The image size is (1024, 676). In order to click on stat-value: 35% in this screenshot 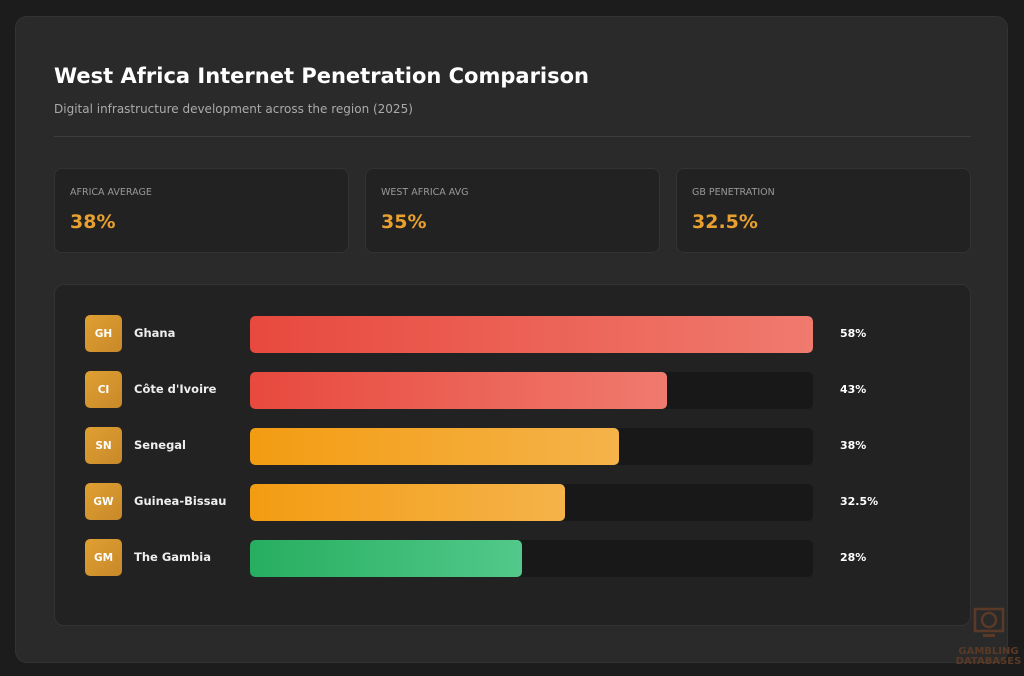, I will do `click(404, 222)`.